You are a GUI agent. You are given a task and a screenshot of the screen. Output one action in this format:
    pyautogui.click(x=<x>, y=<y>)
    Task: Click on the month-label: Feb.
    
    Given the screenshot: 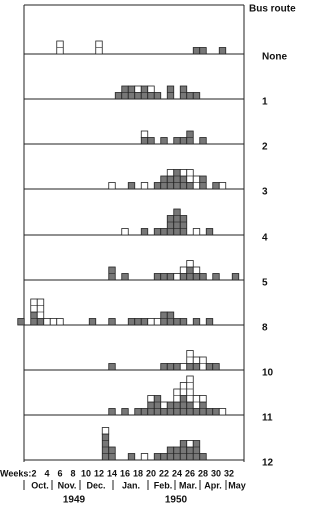 What is the action you would take?
    pyautogui.click(x=163, y=485)
    